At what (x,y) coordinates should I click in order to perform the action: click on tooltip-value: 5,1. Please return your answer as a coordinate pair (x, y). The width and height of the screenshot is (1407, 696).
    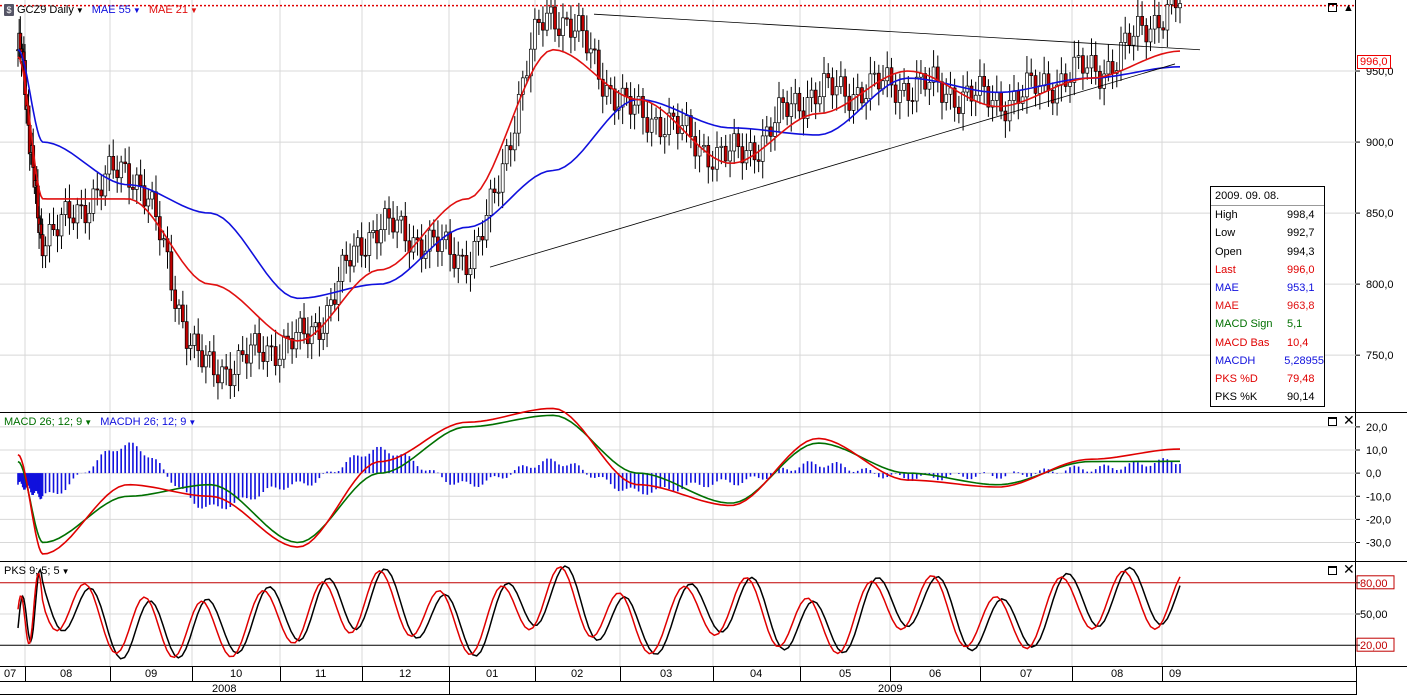
    Looking at the image, I should click on (1295, 324).